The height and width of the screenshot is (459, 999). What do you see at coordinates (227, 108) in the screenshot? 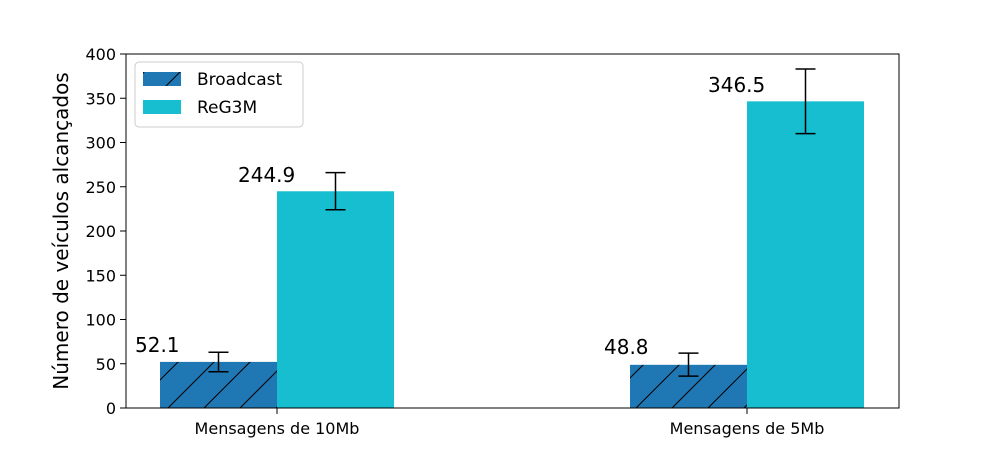
I see `legend-label-reg3m: ReG3M` at bounding box center [227, 108].